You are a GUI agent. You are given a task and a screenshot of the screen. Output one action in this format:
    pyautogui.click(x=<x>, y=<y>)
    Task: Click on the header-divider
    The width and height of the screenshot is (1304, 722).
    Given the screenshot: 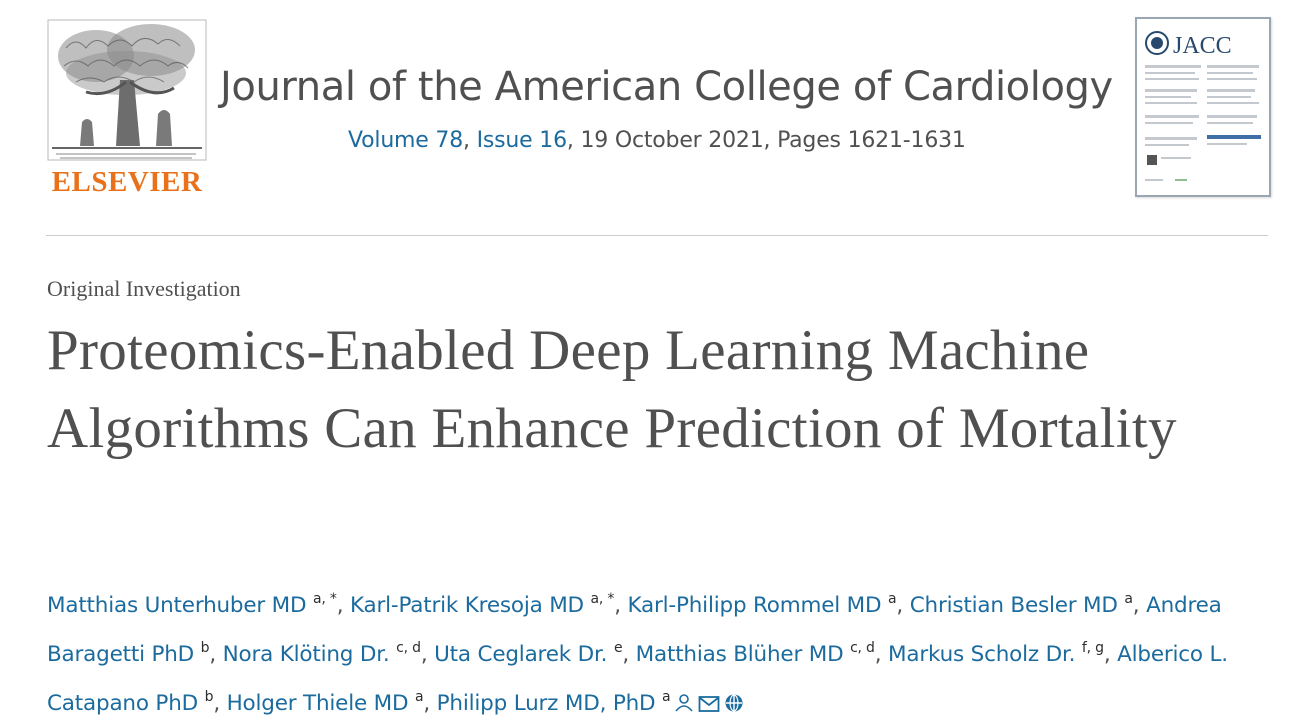 What is the action you would take?
    pyautogui.click(x=657, y=235)
    